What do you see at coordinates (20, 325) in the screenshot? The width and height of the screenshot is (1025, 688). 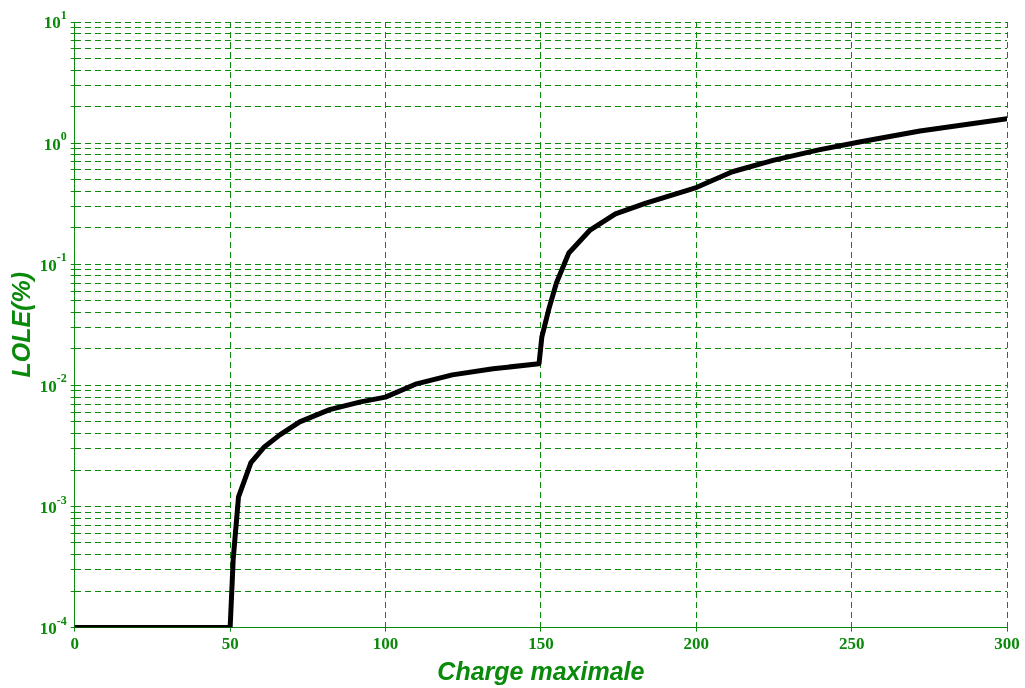 I see `y-axis-title: LOLE(%)` at bounding box center [20, 325].